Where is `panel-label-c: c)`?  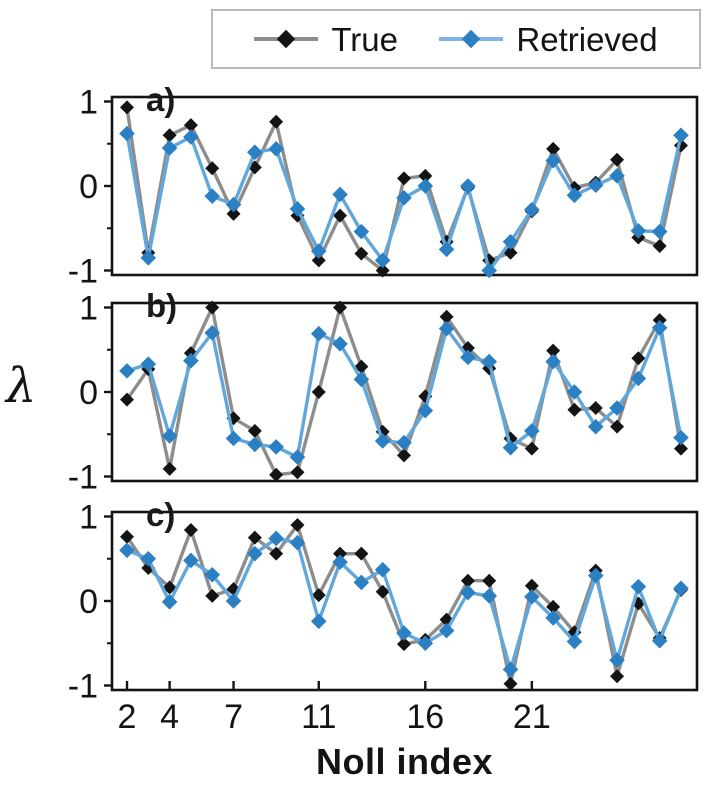 panel-label-c: c) is located at coordinates (161, 514).